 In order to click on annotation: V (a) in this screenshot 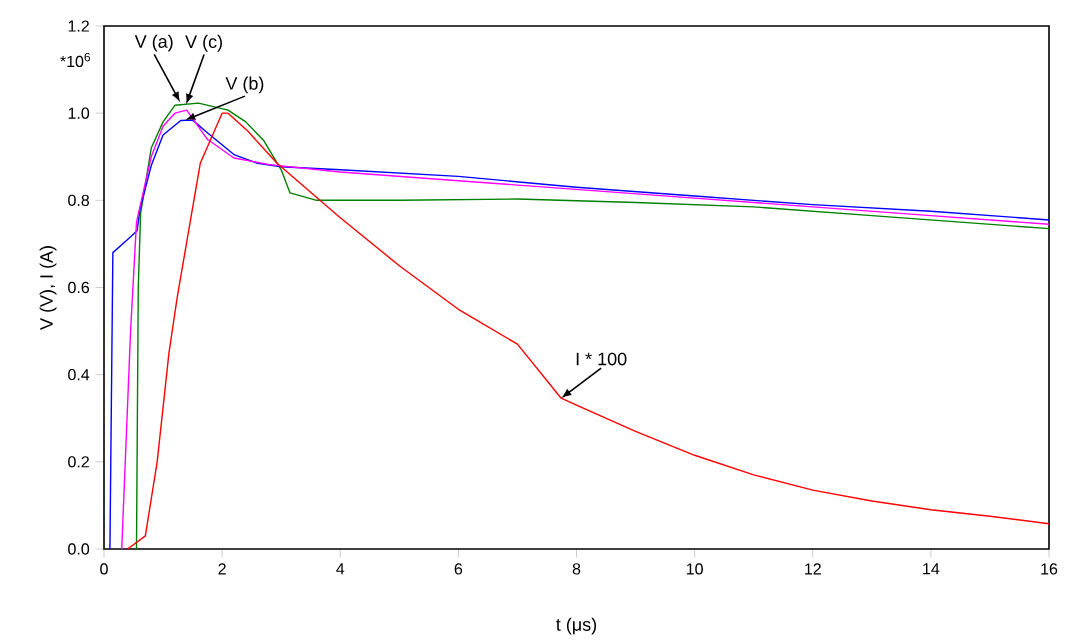, I will do `click(153, 43)`.